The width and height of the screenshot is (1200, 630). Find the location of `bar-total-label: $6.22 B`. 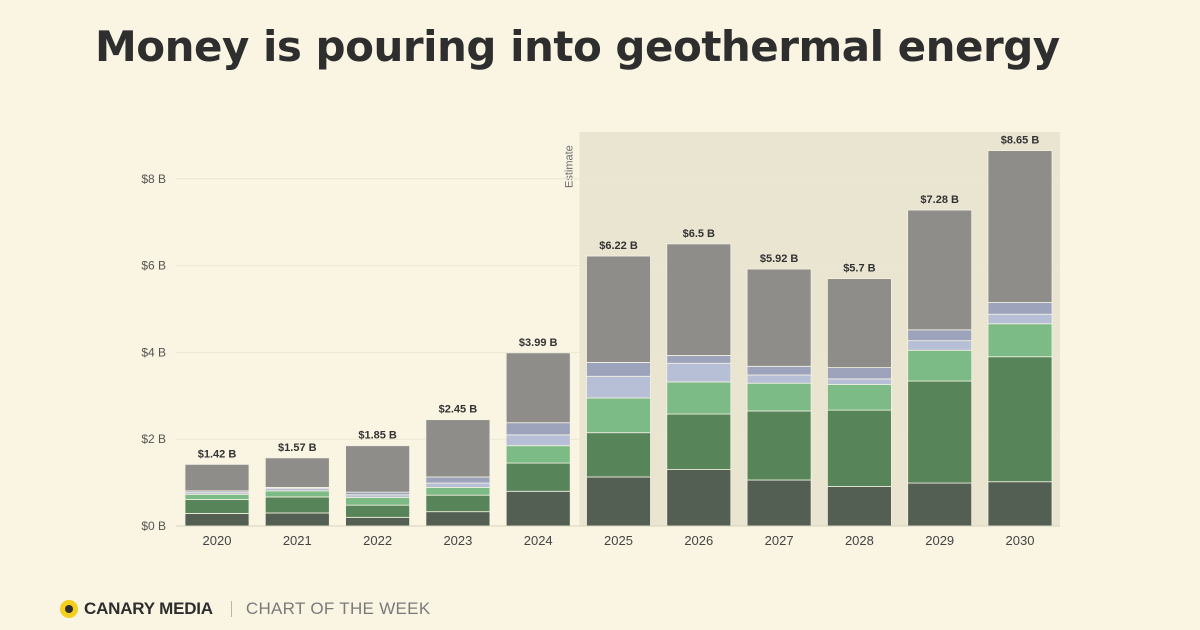

bar-total-label: $6.22 B is located at coordinates (618, 246).